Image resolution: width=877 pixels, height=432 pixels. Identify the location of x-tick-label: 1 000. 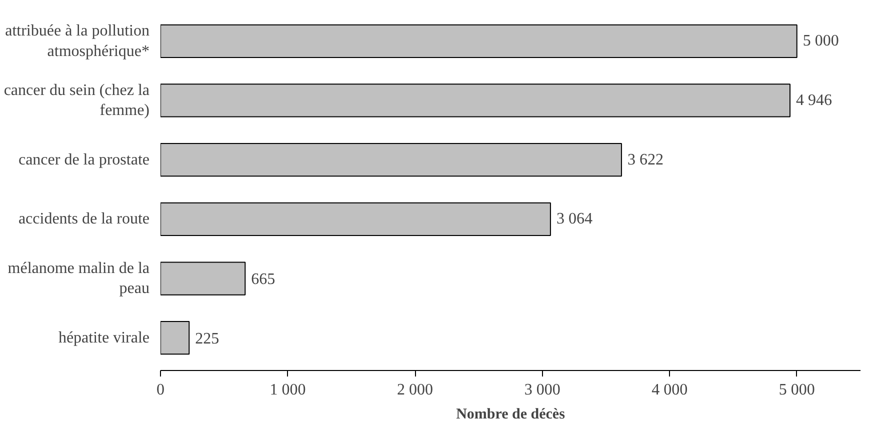
(288, 390).